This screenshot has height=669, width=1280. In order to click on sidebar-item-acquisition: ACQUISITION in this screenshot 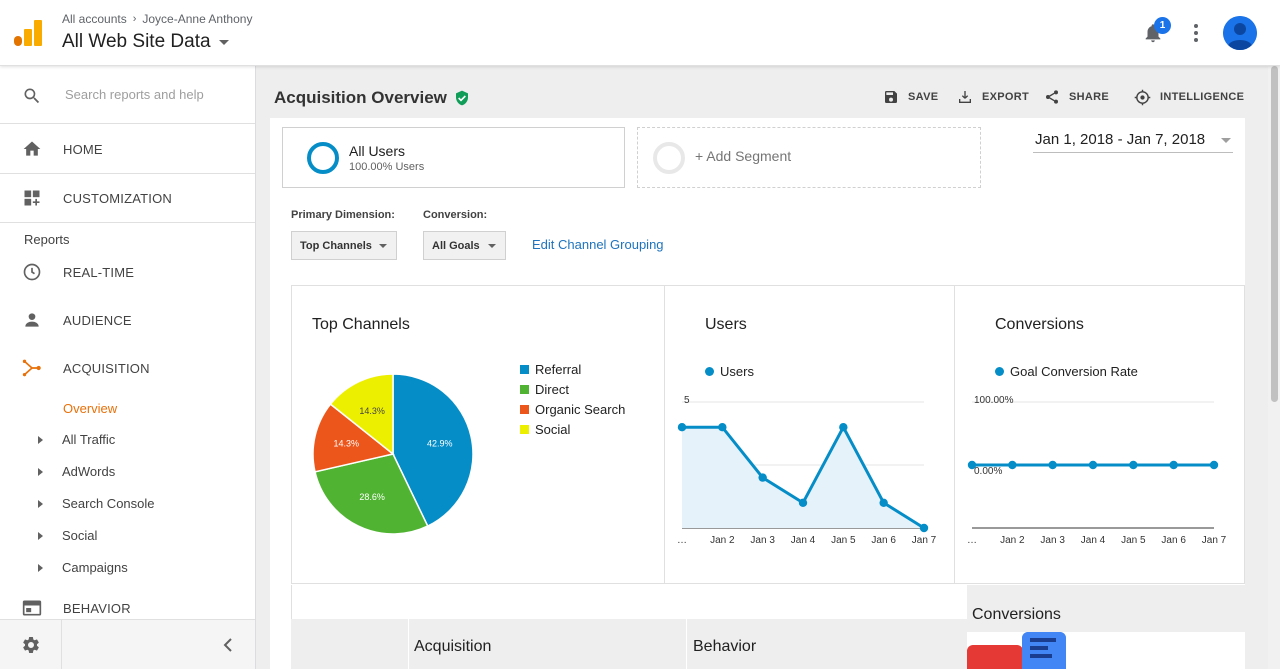, I will do `click(127, 368)`.